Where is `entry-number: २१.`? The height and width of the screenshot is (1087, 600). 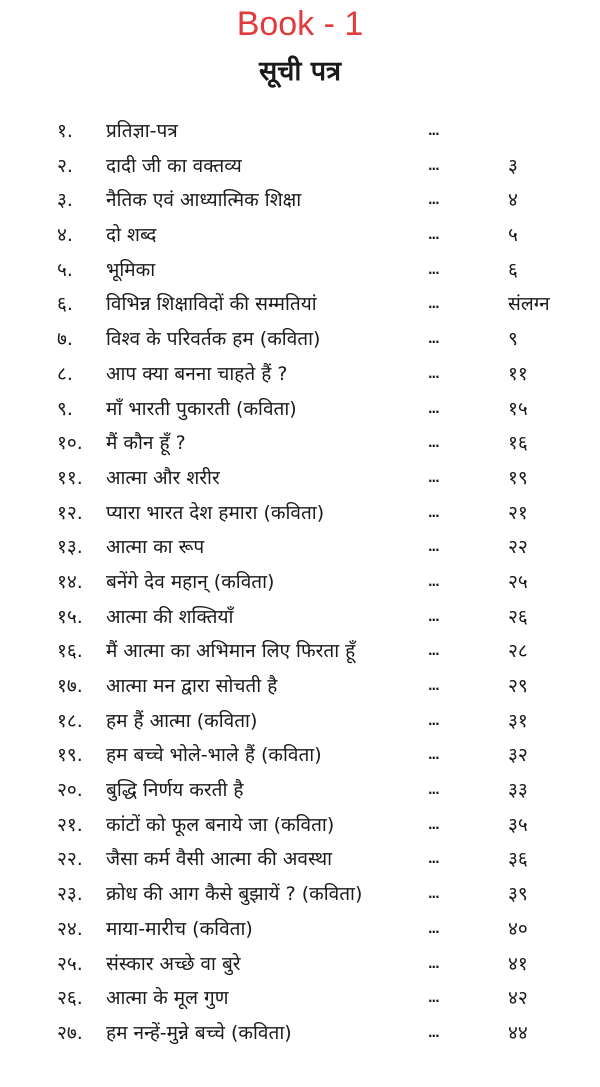 entry-number: २१. is located at coordinates (70, 824).